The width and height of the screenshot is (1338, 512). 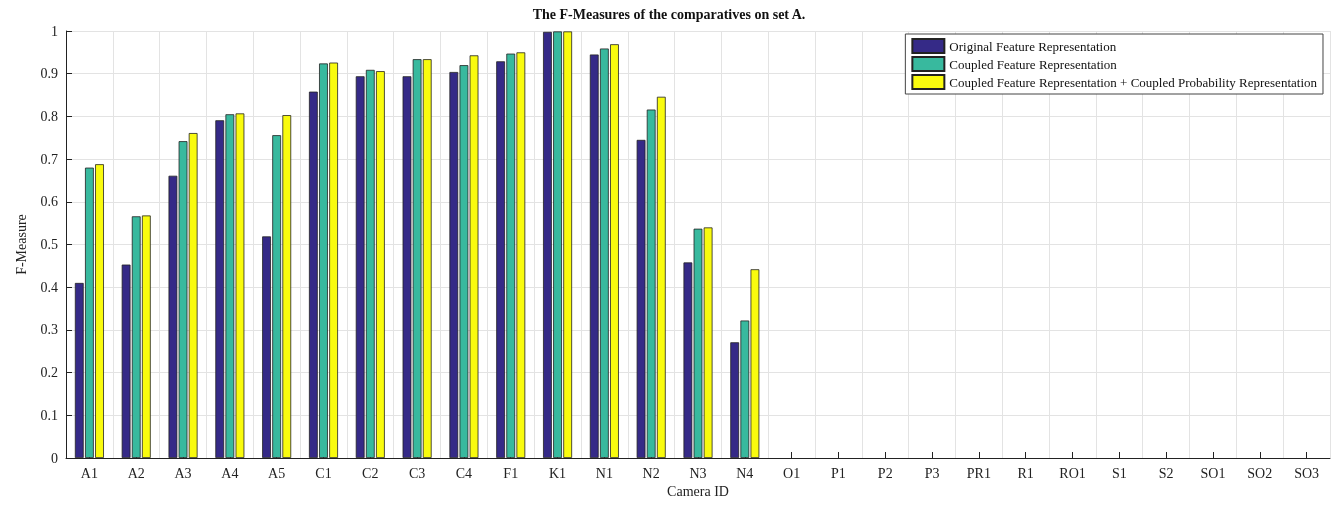 I want to click on x-tick-label: PR1, so click(x=978, y=473).